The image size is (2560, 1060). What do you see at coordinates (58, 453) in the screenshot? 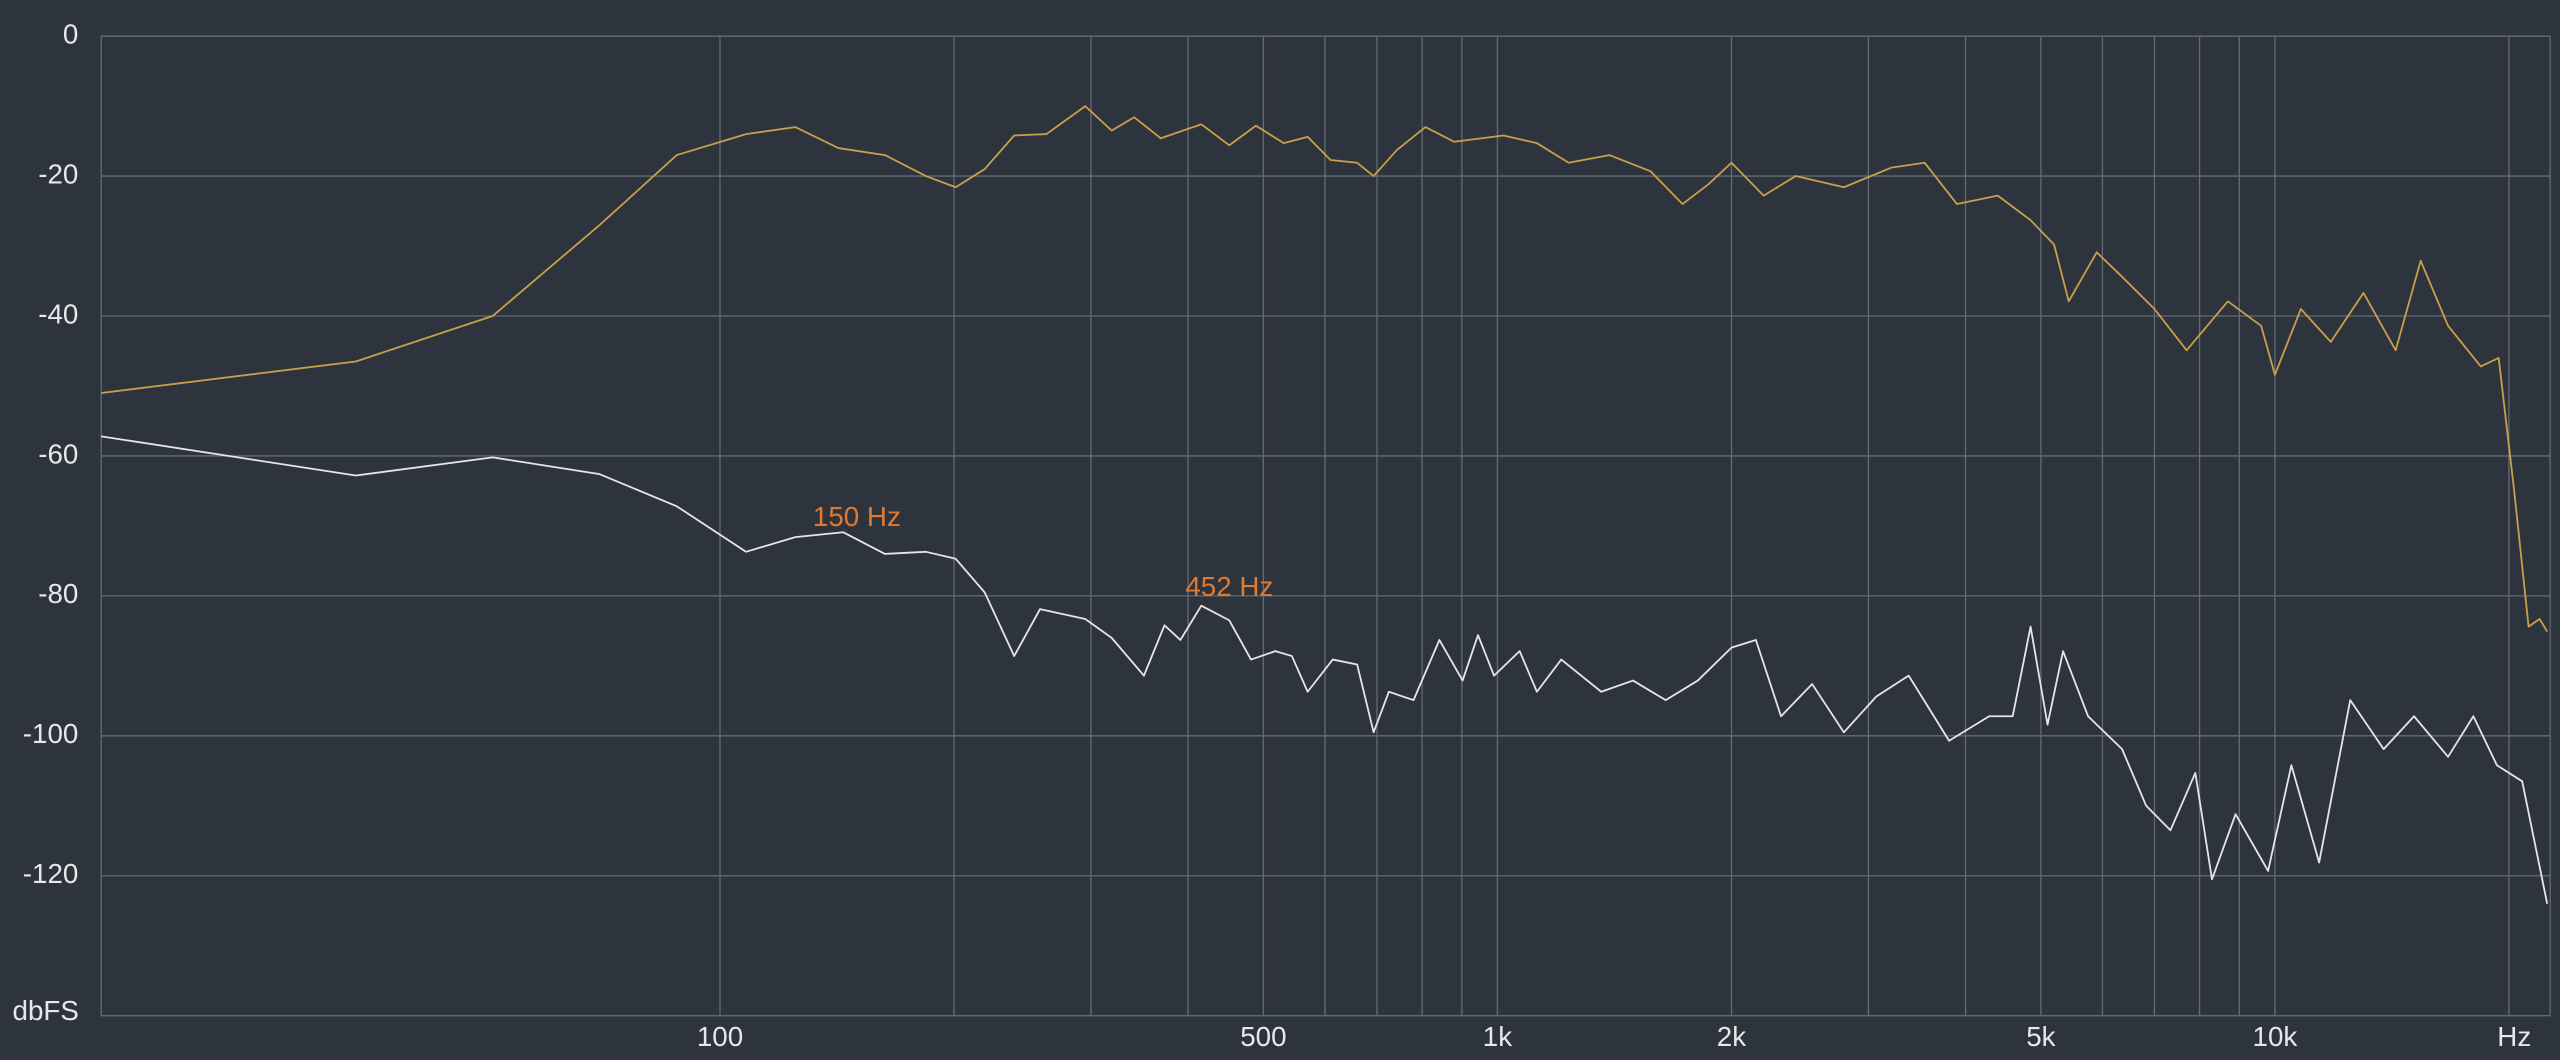
I see `y-tick-label: -60` at bounding box center [58, 453].